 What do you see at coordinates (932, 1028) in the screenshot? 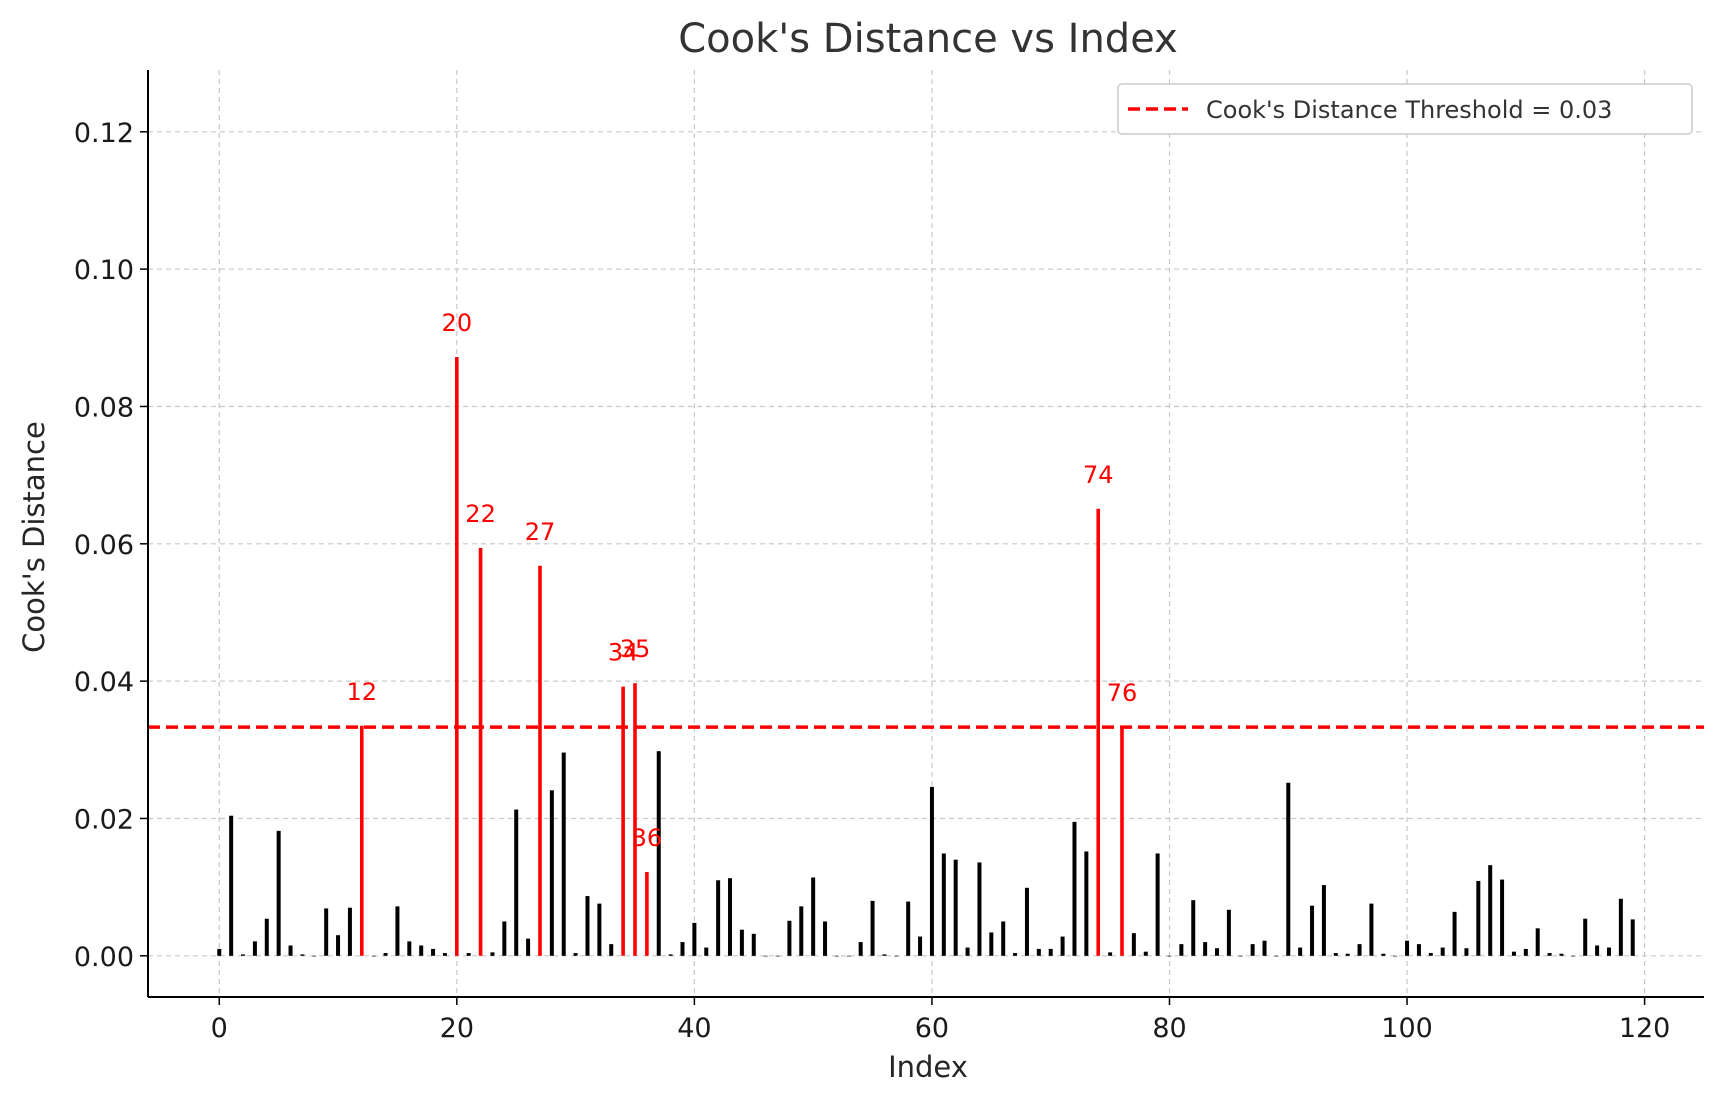
I see `x-tick-label: 60` at bounding box center [932, 1028].